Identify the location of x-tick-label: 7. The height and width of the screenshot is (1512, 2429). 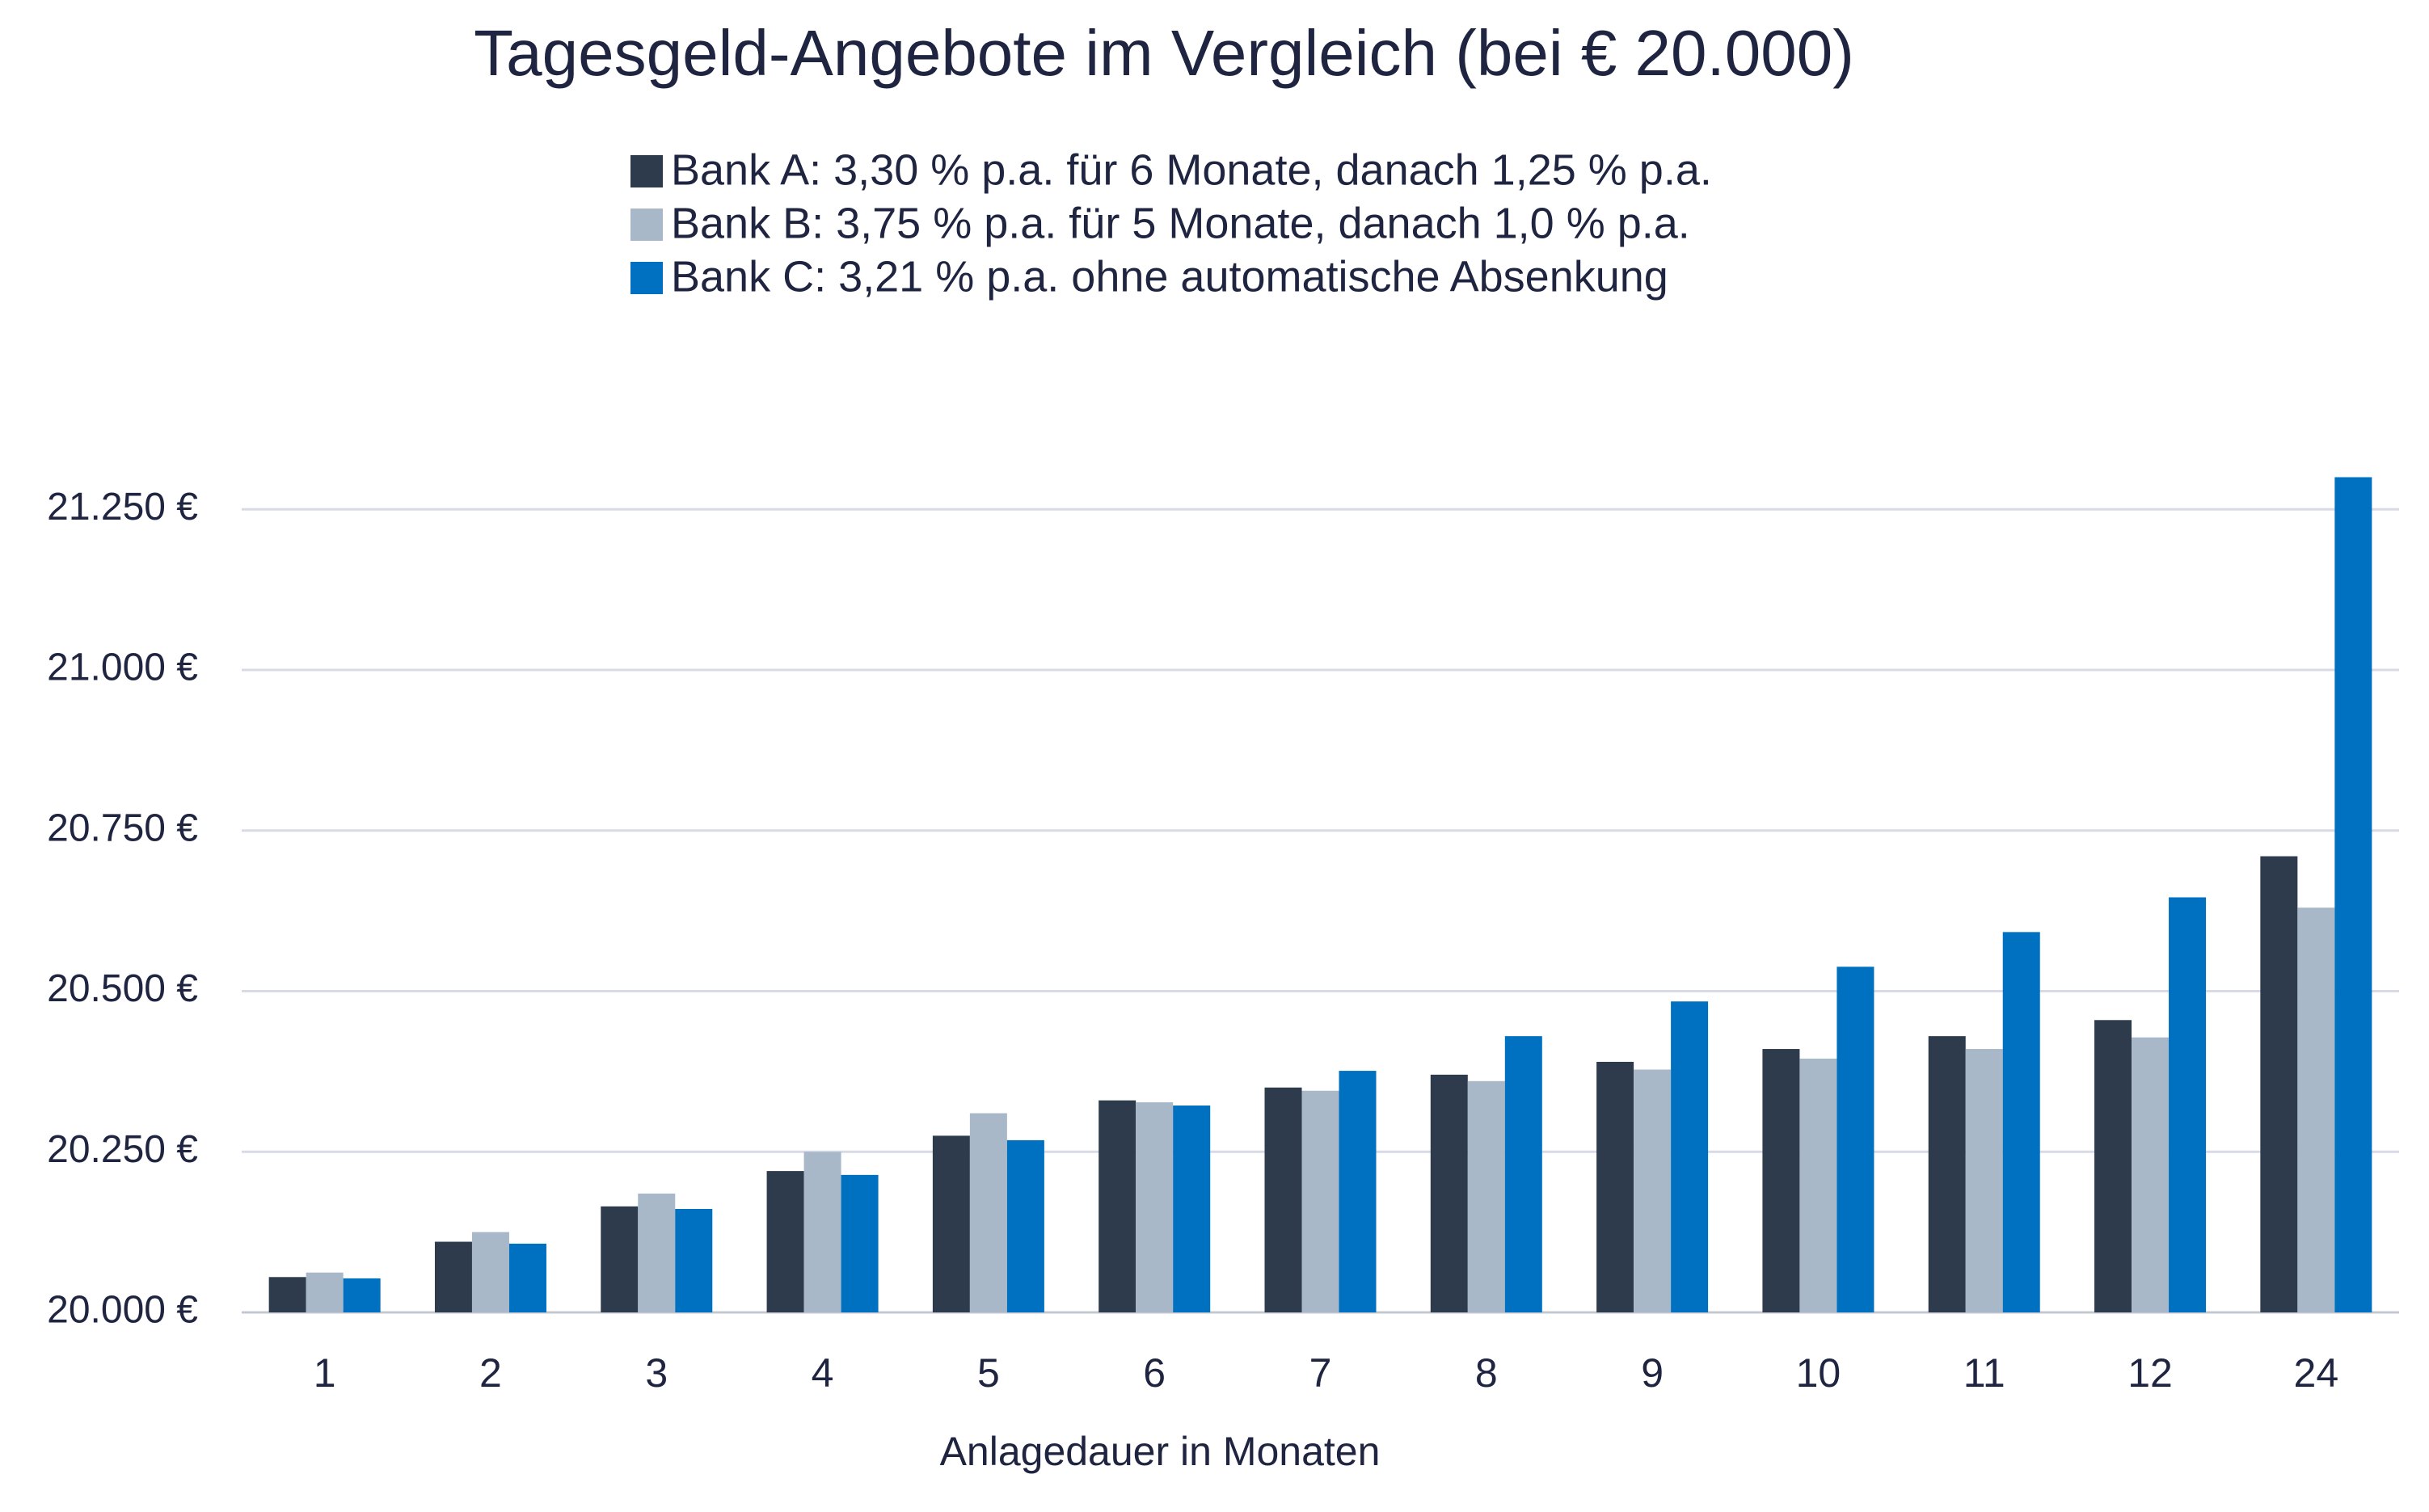
(1321, 1373).